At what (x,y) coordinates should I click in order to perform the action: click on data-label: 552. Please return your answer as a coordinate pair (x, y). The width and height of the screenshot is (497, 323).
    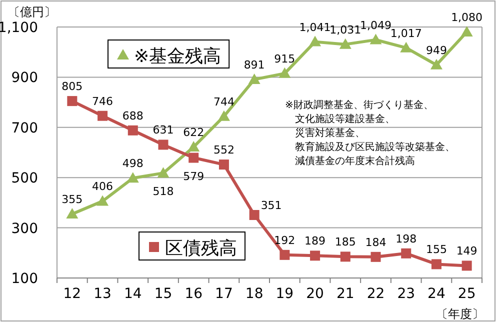
    Looking at the image, I should click on (223, 150).